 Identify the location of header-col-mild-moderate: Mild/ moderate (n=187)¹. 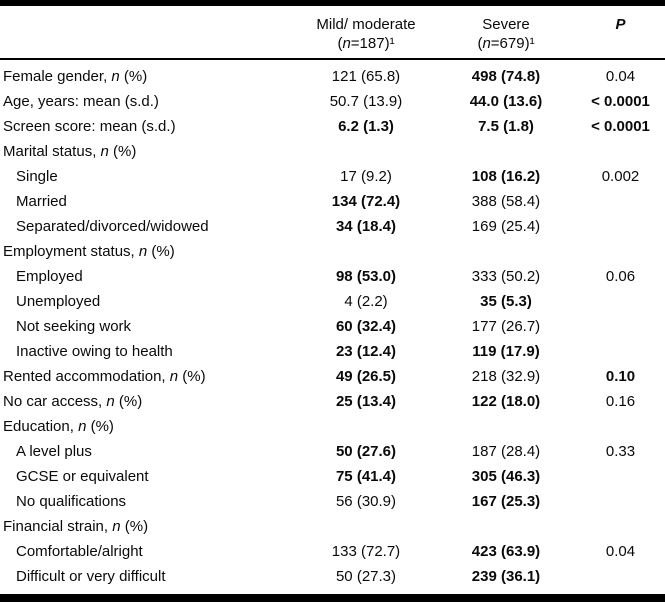
(366, 34).